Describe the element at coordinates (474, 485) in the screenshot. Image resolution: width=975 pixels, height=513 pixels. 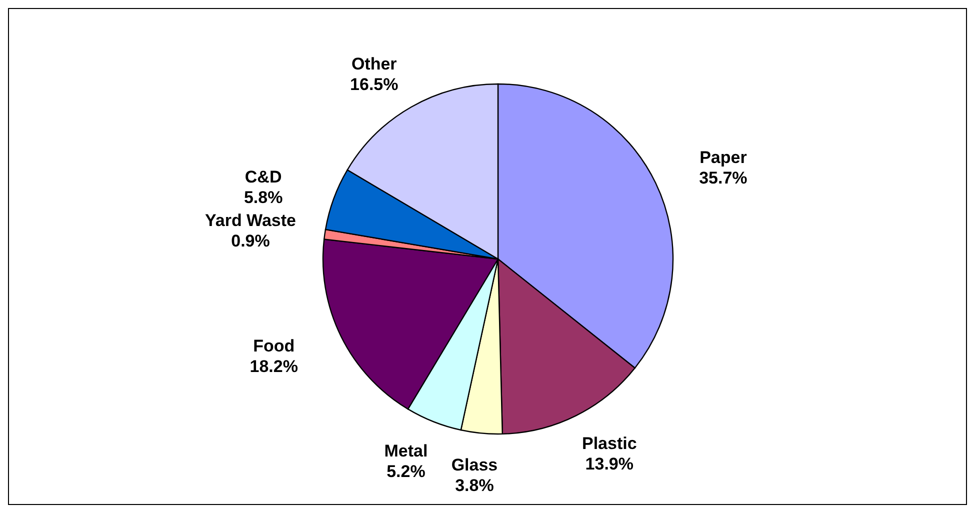
I see `data-label: 3.8%` at that location.